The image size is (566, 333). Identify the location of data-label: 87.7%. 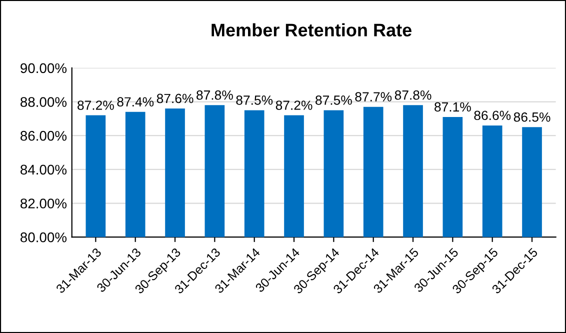
(373, 97).